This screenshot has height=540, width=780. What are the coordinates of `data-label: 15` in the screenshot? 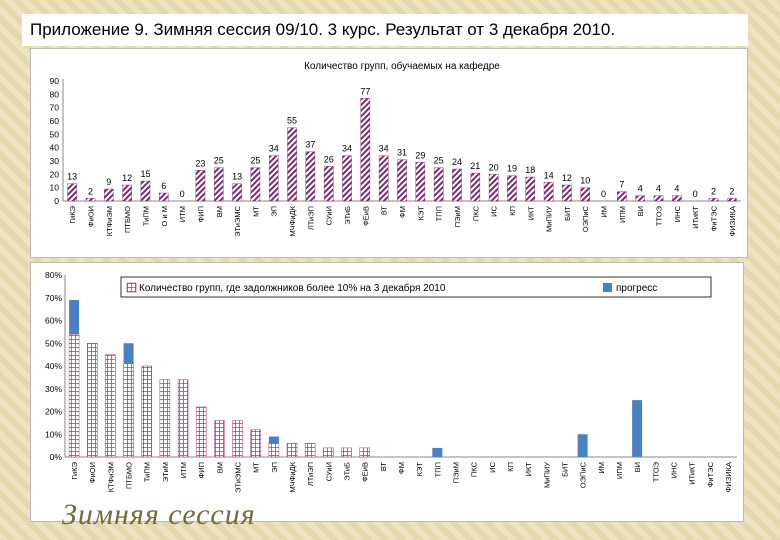 It's located at (145, 174).